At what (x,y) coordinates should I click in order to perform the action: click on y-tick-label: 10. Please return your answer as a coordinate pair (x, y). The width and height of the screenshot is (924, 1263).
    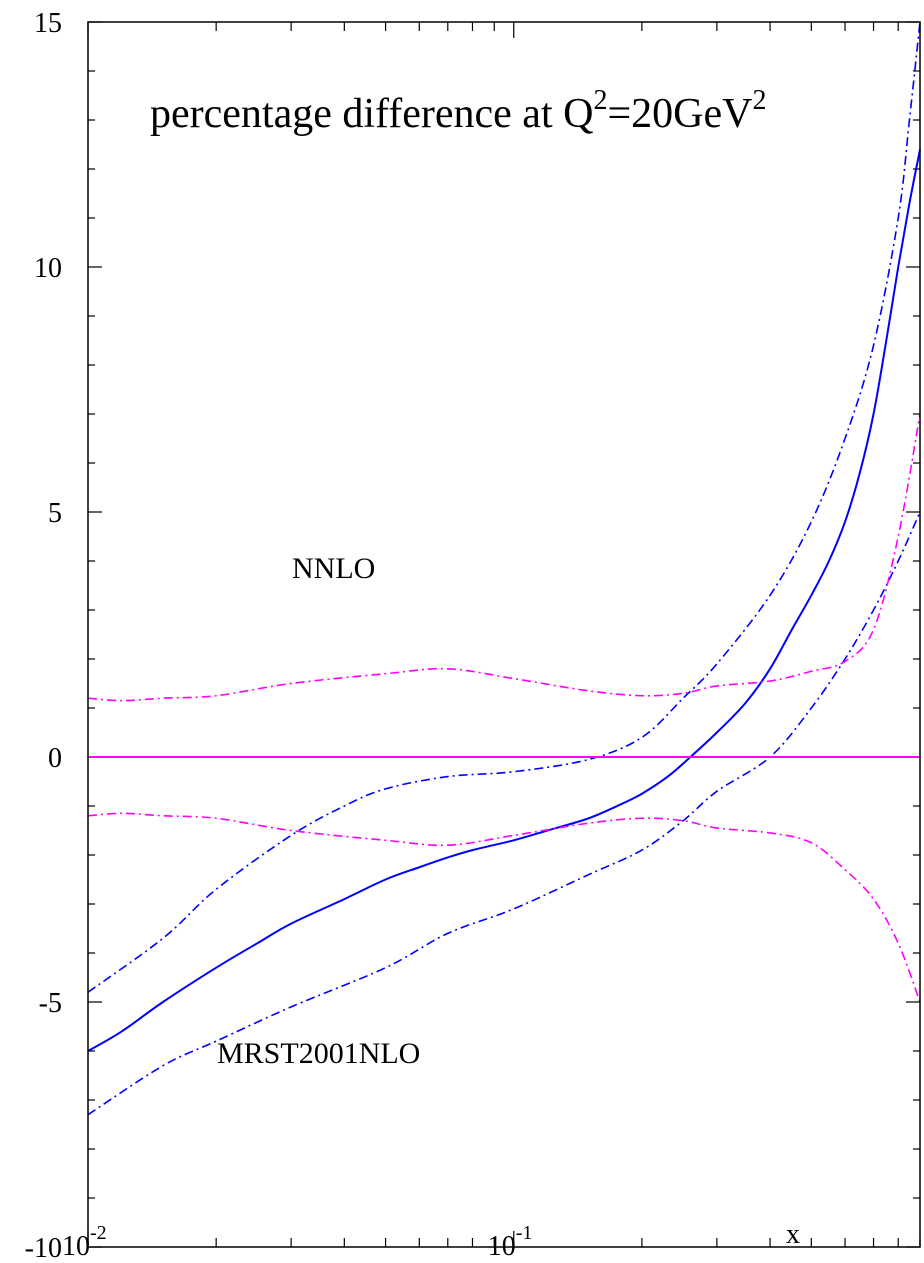
    Looking at the image, I should click on (48, 268).